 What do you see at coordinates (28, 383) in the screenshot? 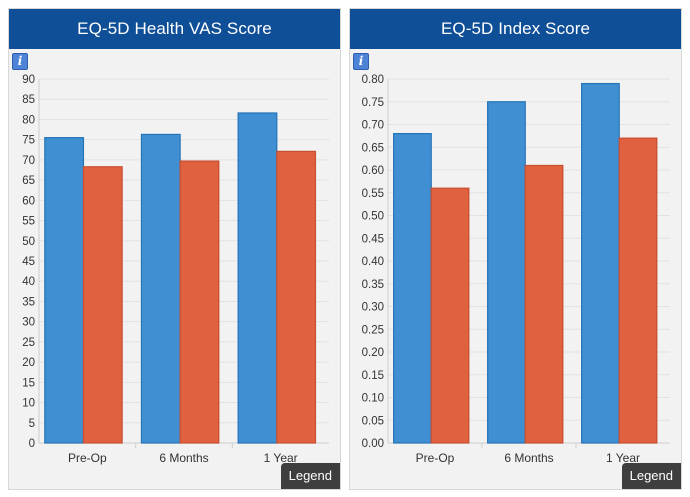
I see `y-tick-label: 15` at bounding box center [28, 383].